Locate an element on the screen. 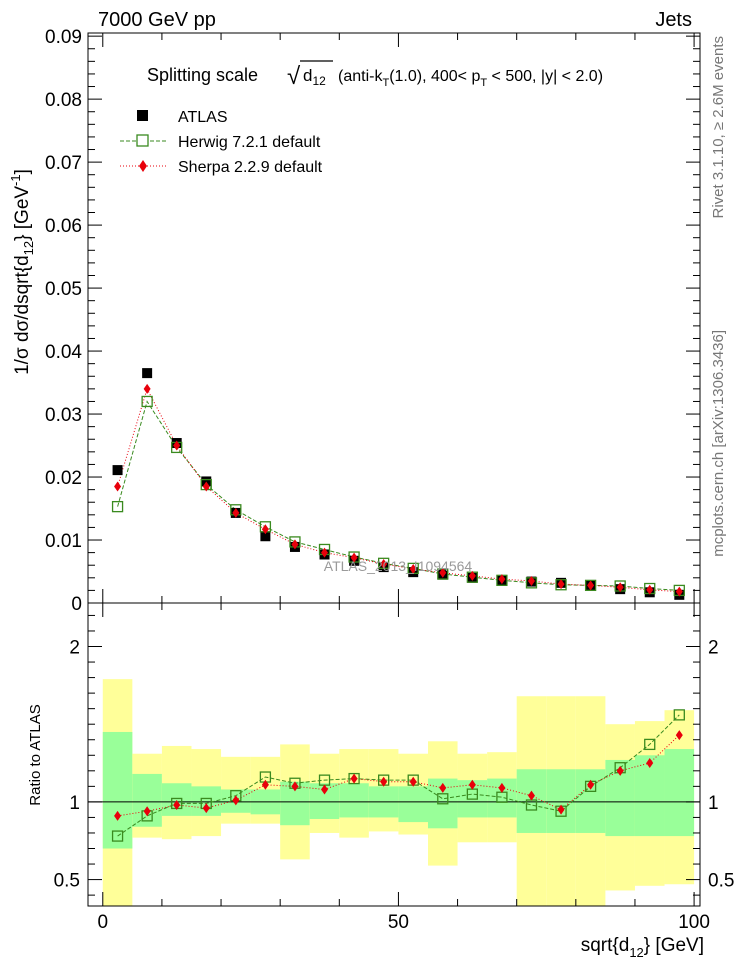 This screenshot has height=972, width=746. main-ytick-label: 0.05 is located at coordinates (63, 289).